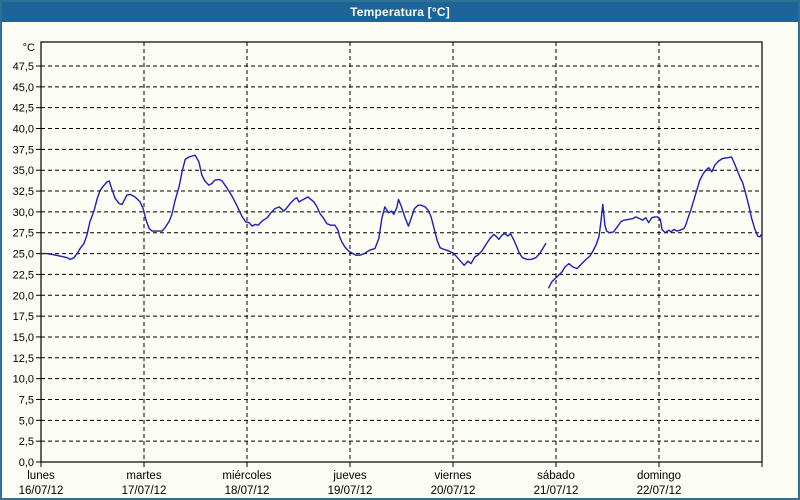 This screenshot has width=800, height=500. I want to click on x-date-label: 21/07/12, so click(556, 491).